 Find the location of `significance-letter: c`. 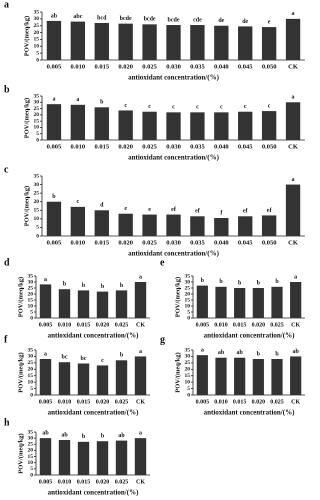

significance-letter: c is located at coordinates (102, 361).